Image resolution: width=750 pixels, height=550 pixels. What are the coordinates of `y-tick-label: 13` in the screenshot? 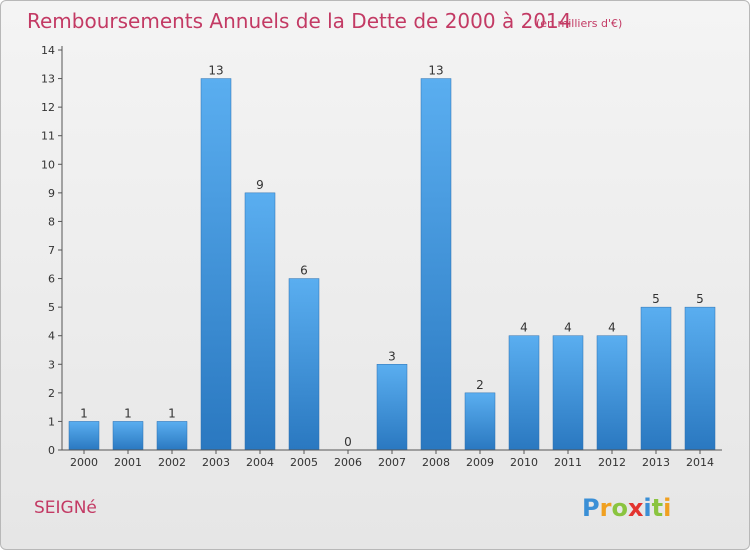 It's located at (48, 79).